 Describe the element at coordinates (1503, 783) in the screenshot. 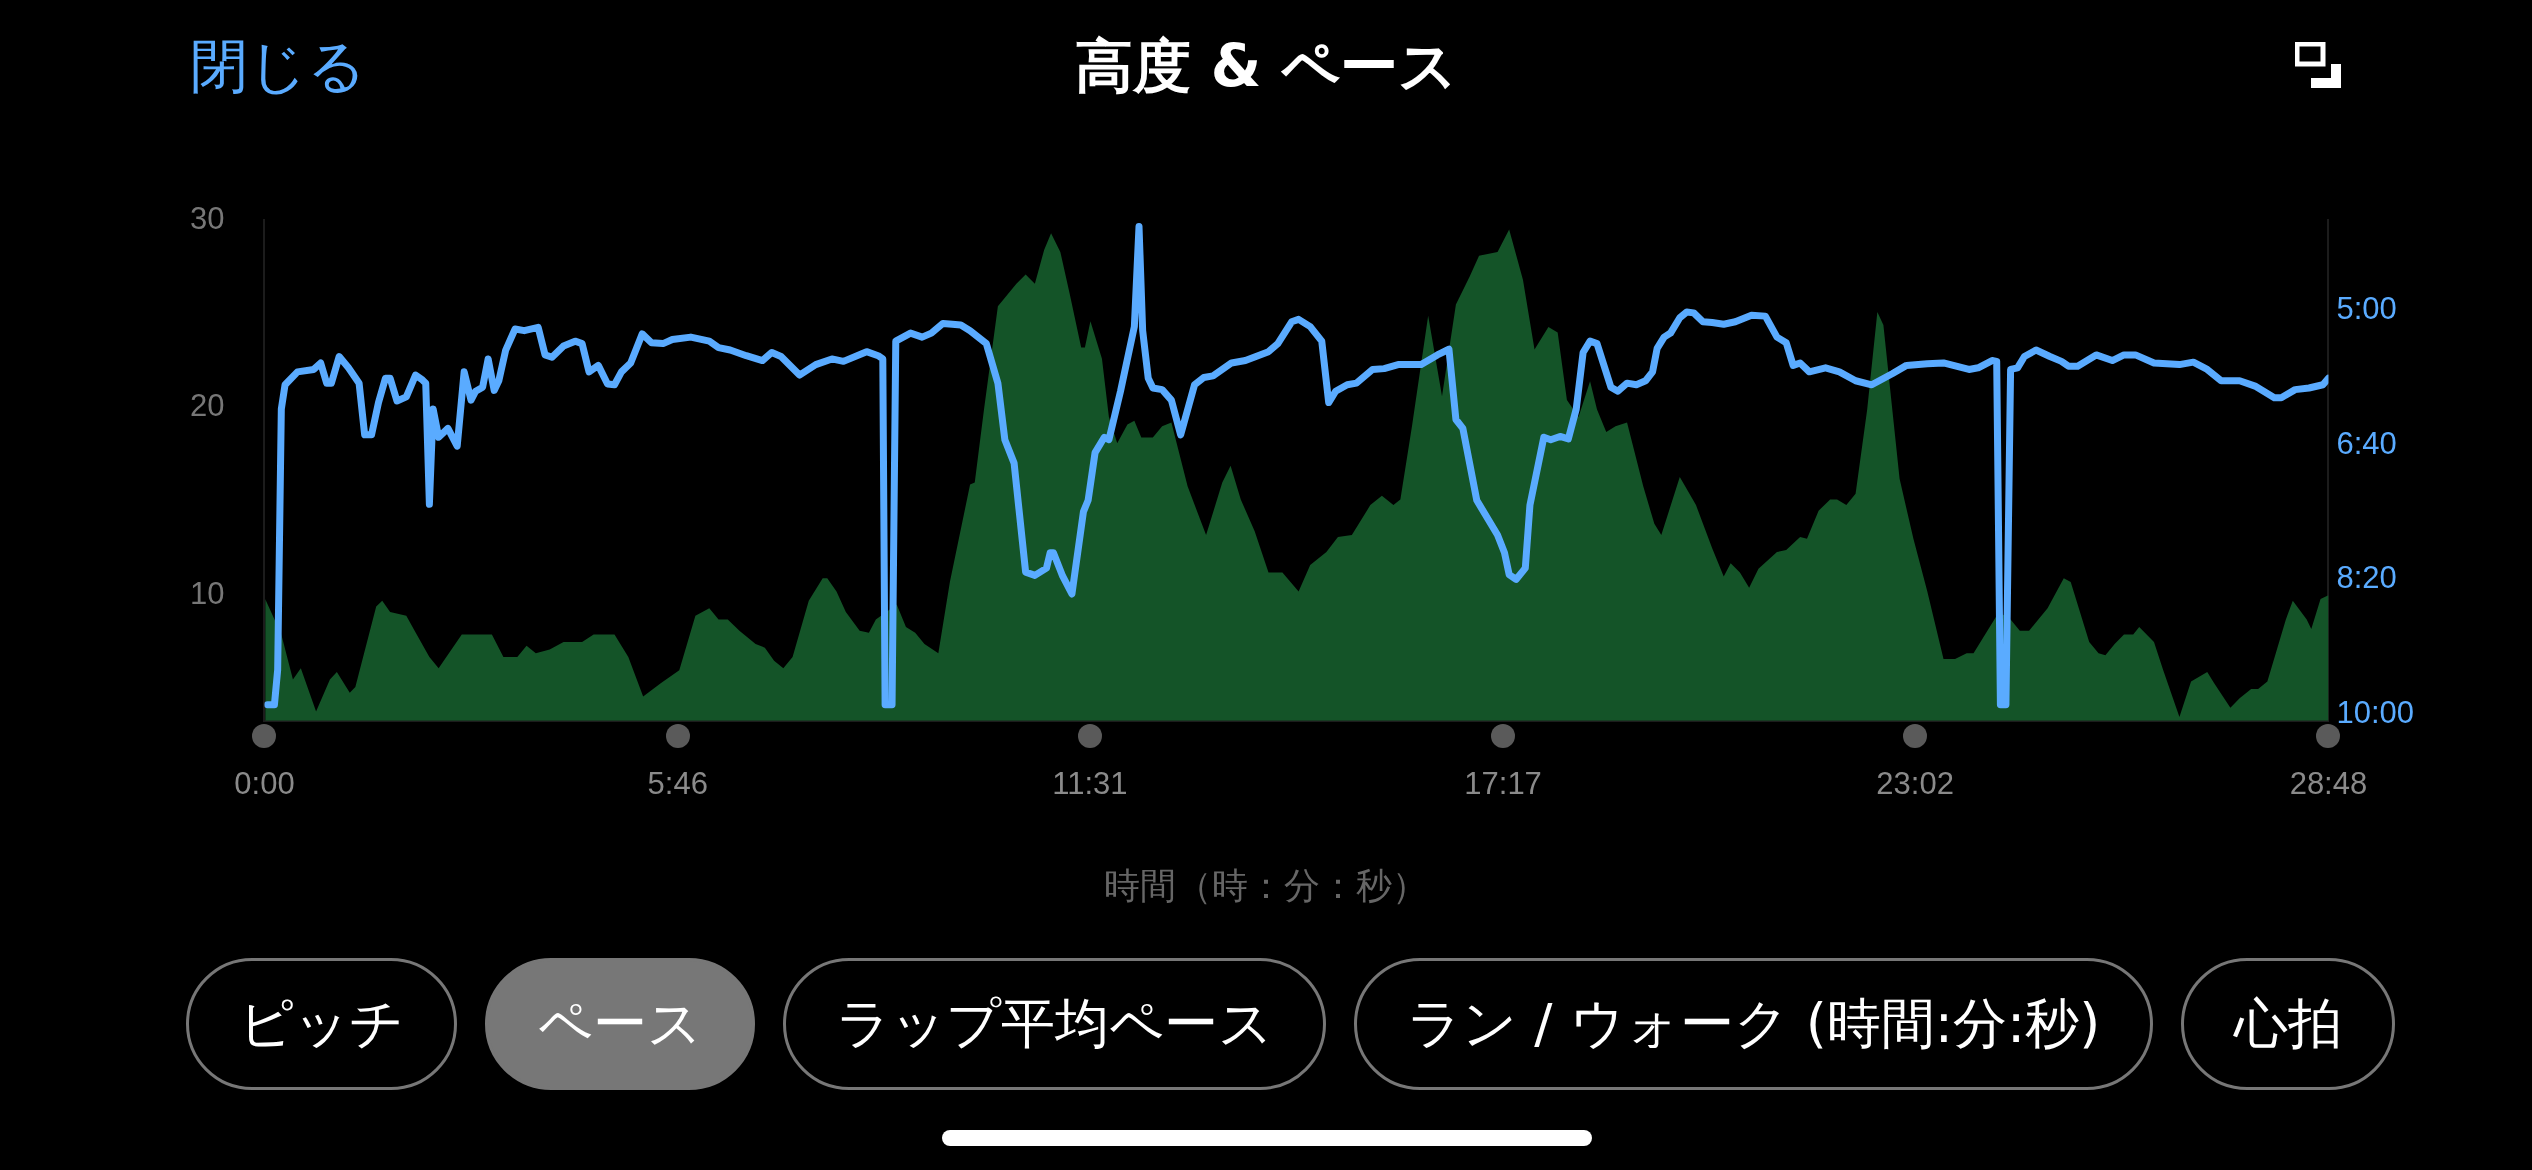

I see `x-tick-label: 17:17` at that location.